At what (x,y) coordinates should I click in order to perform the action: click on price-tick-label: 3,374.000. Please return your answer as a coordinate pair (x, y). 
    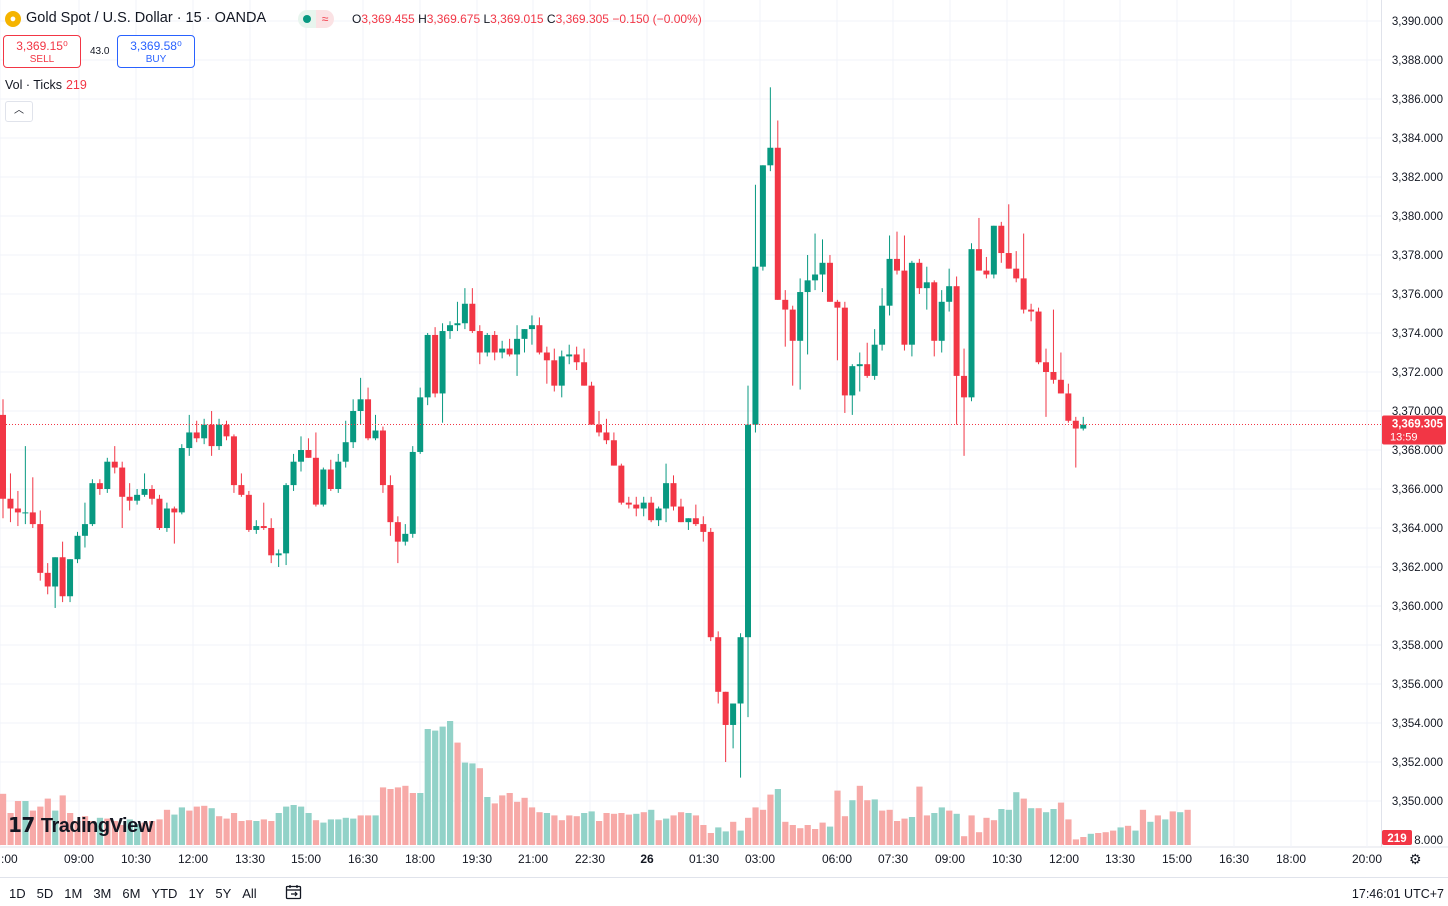
    Looking at the image, I should click on (1417, 334).